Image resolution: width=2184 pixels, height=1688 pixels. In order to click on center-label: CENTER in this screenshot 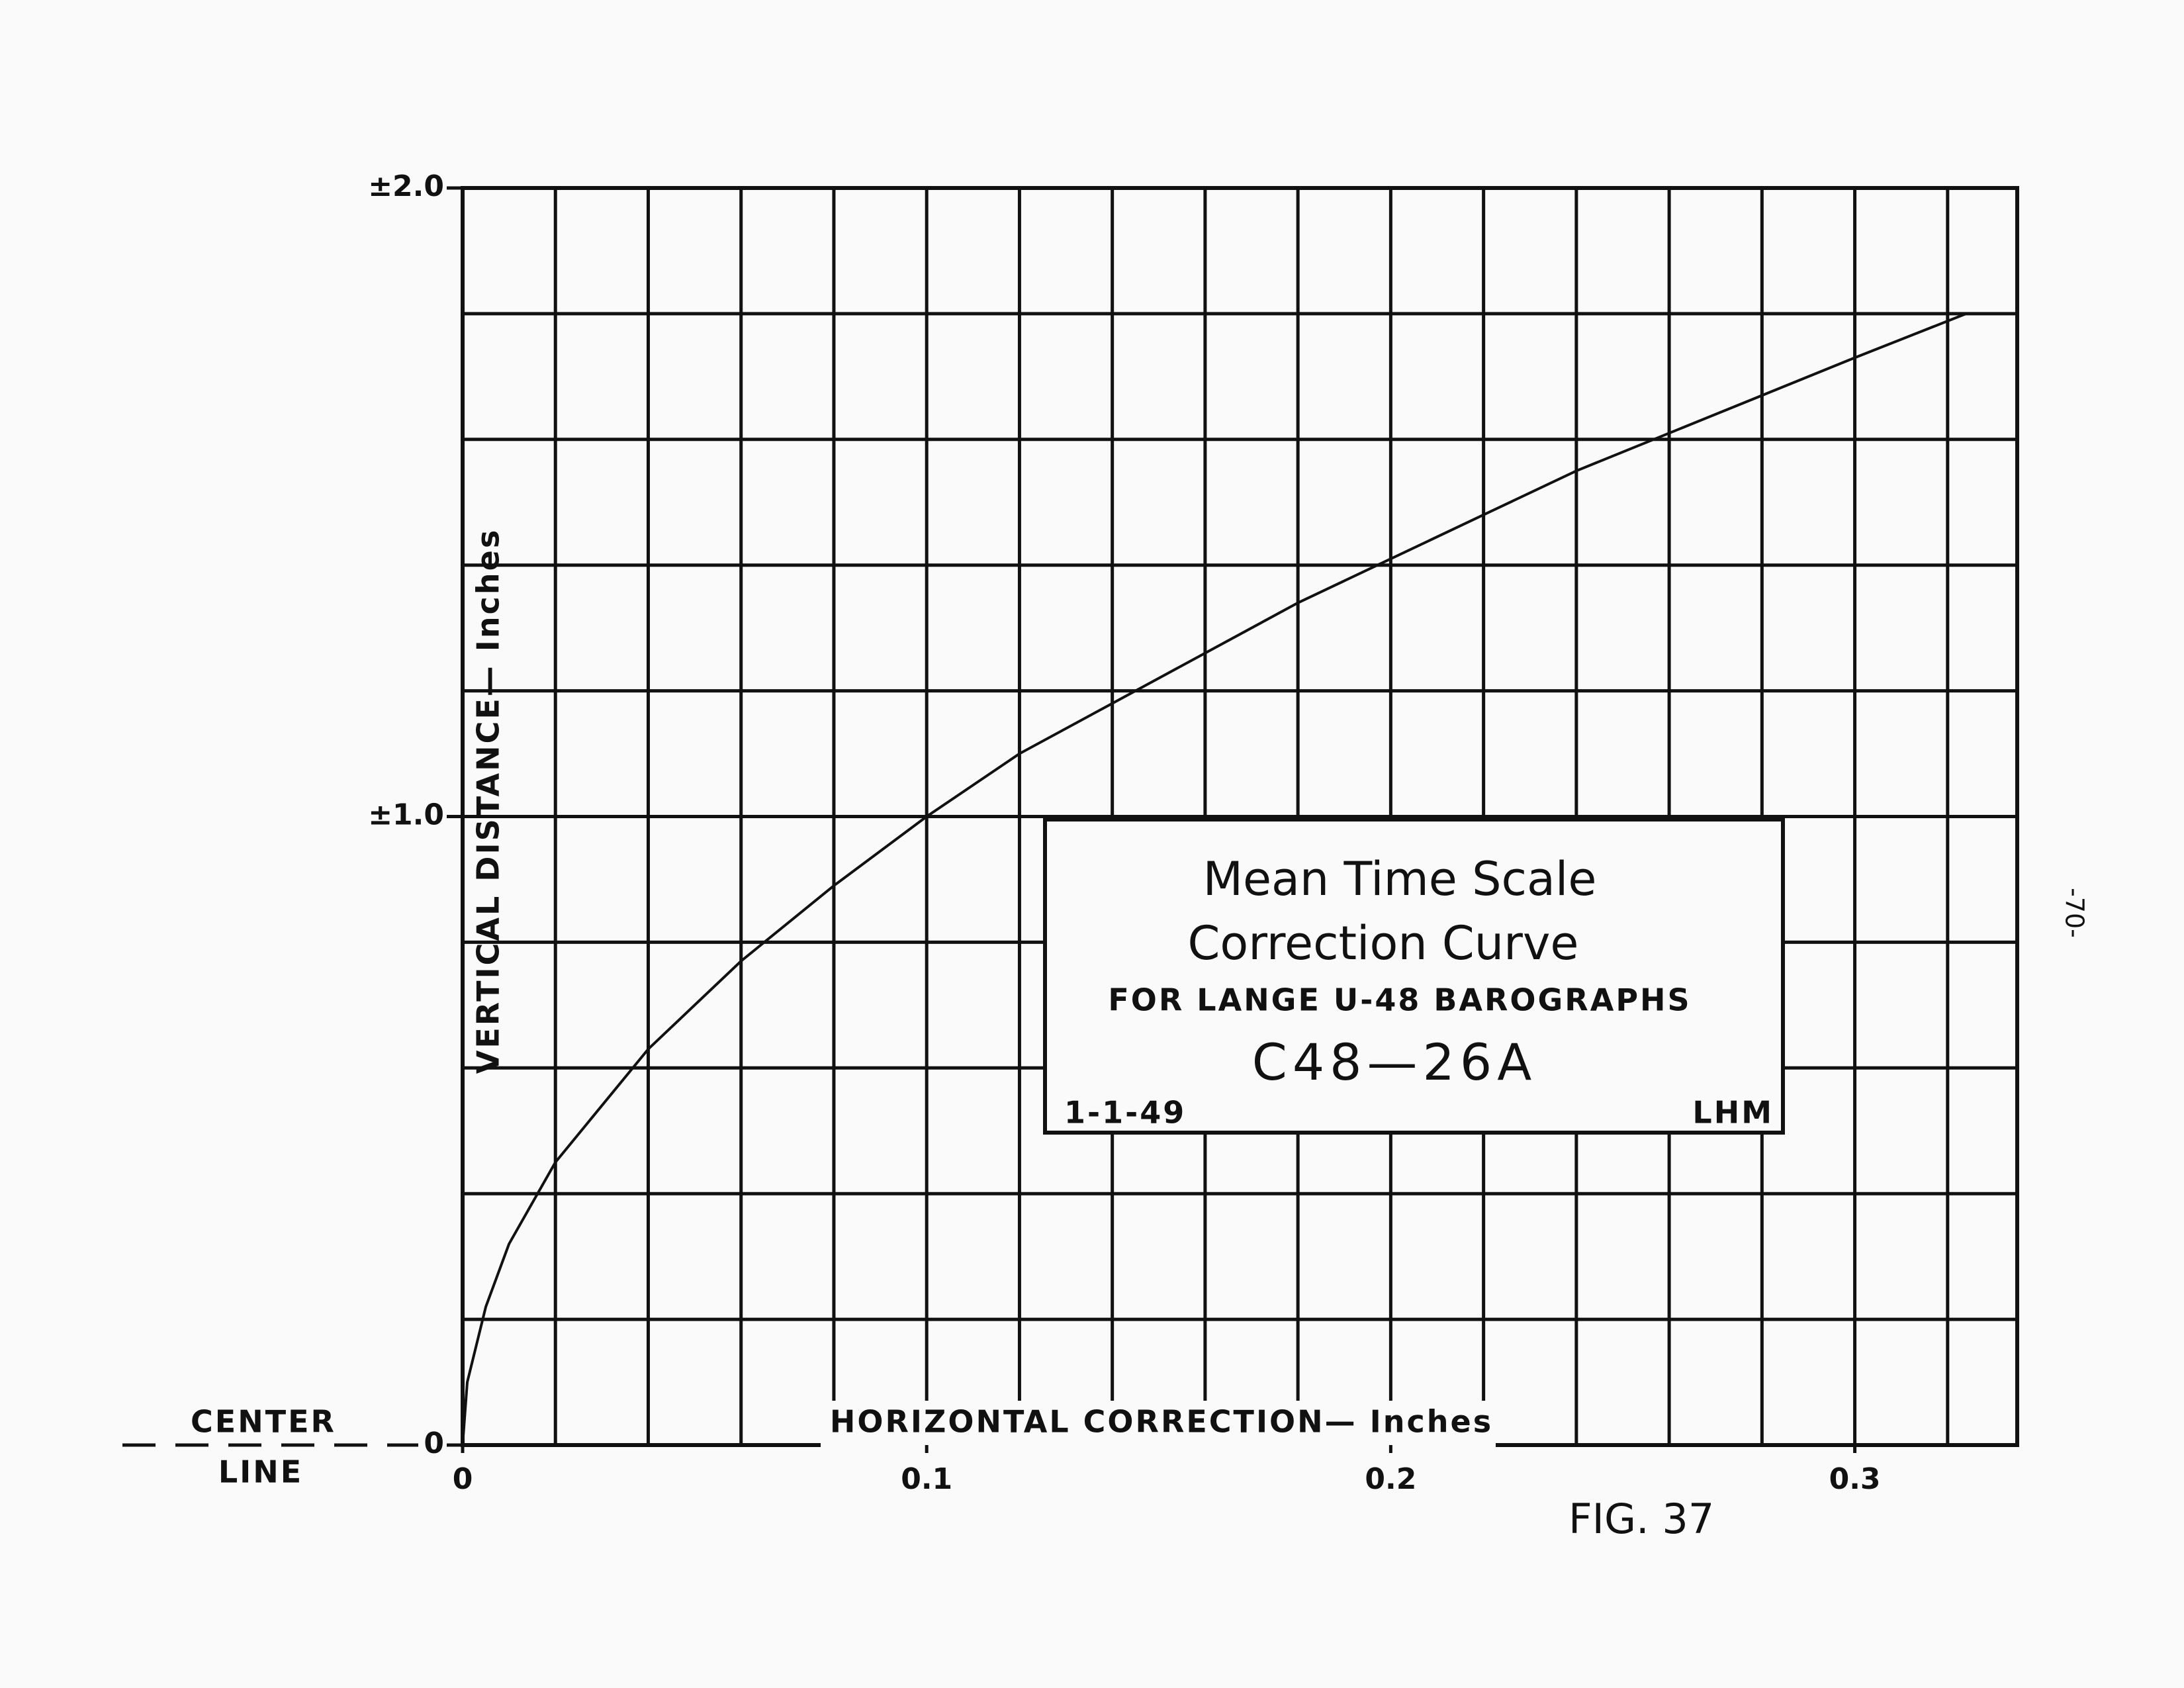, I will do `click(263, 1422)`.